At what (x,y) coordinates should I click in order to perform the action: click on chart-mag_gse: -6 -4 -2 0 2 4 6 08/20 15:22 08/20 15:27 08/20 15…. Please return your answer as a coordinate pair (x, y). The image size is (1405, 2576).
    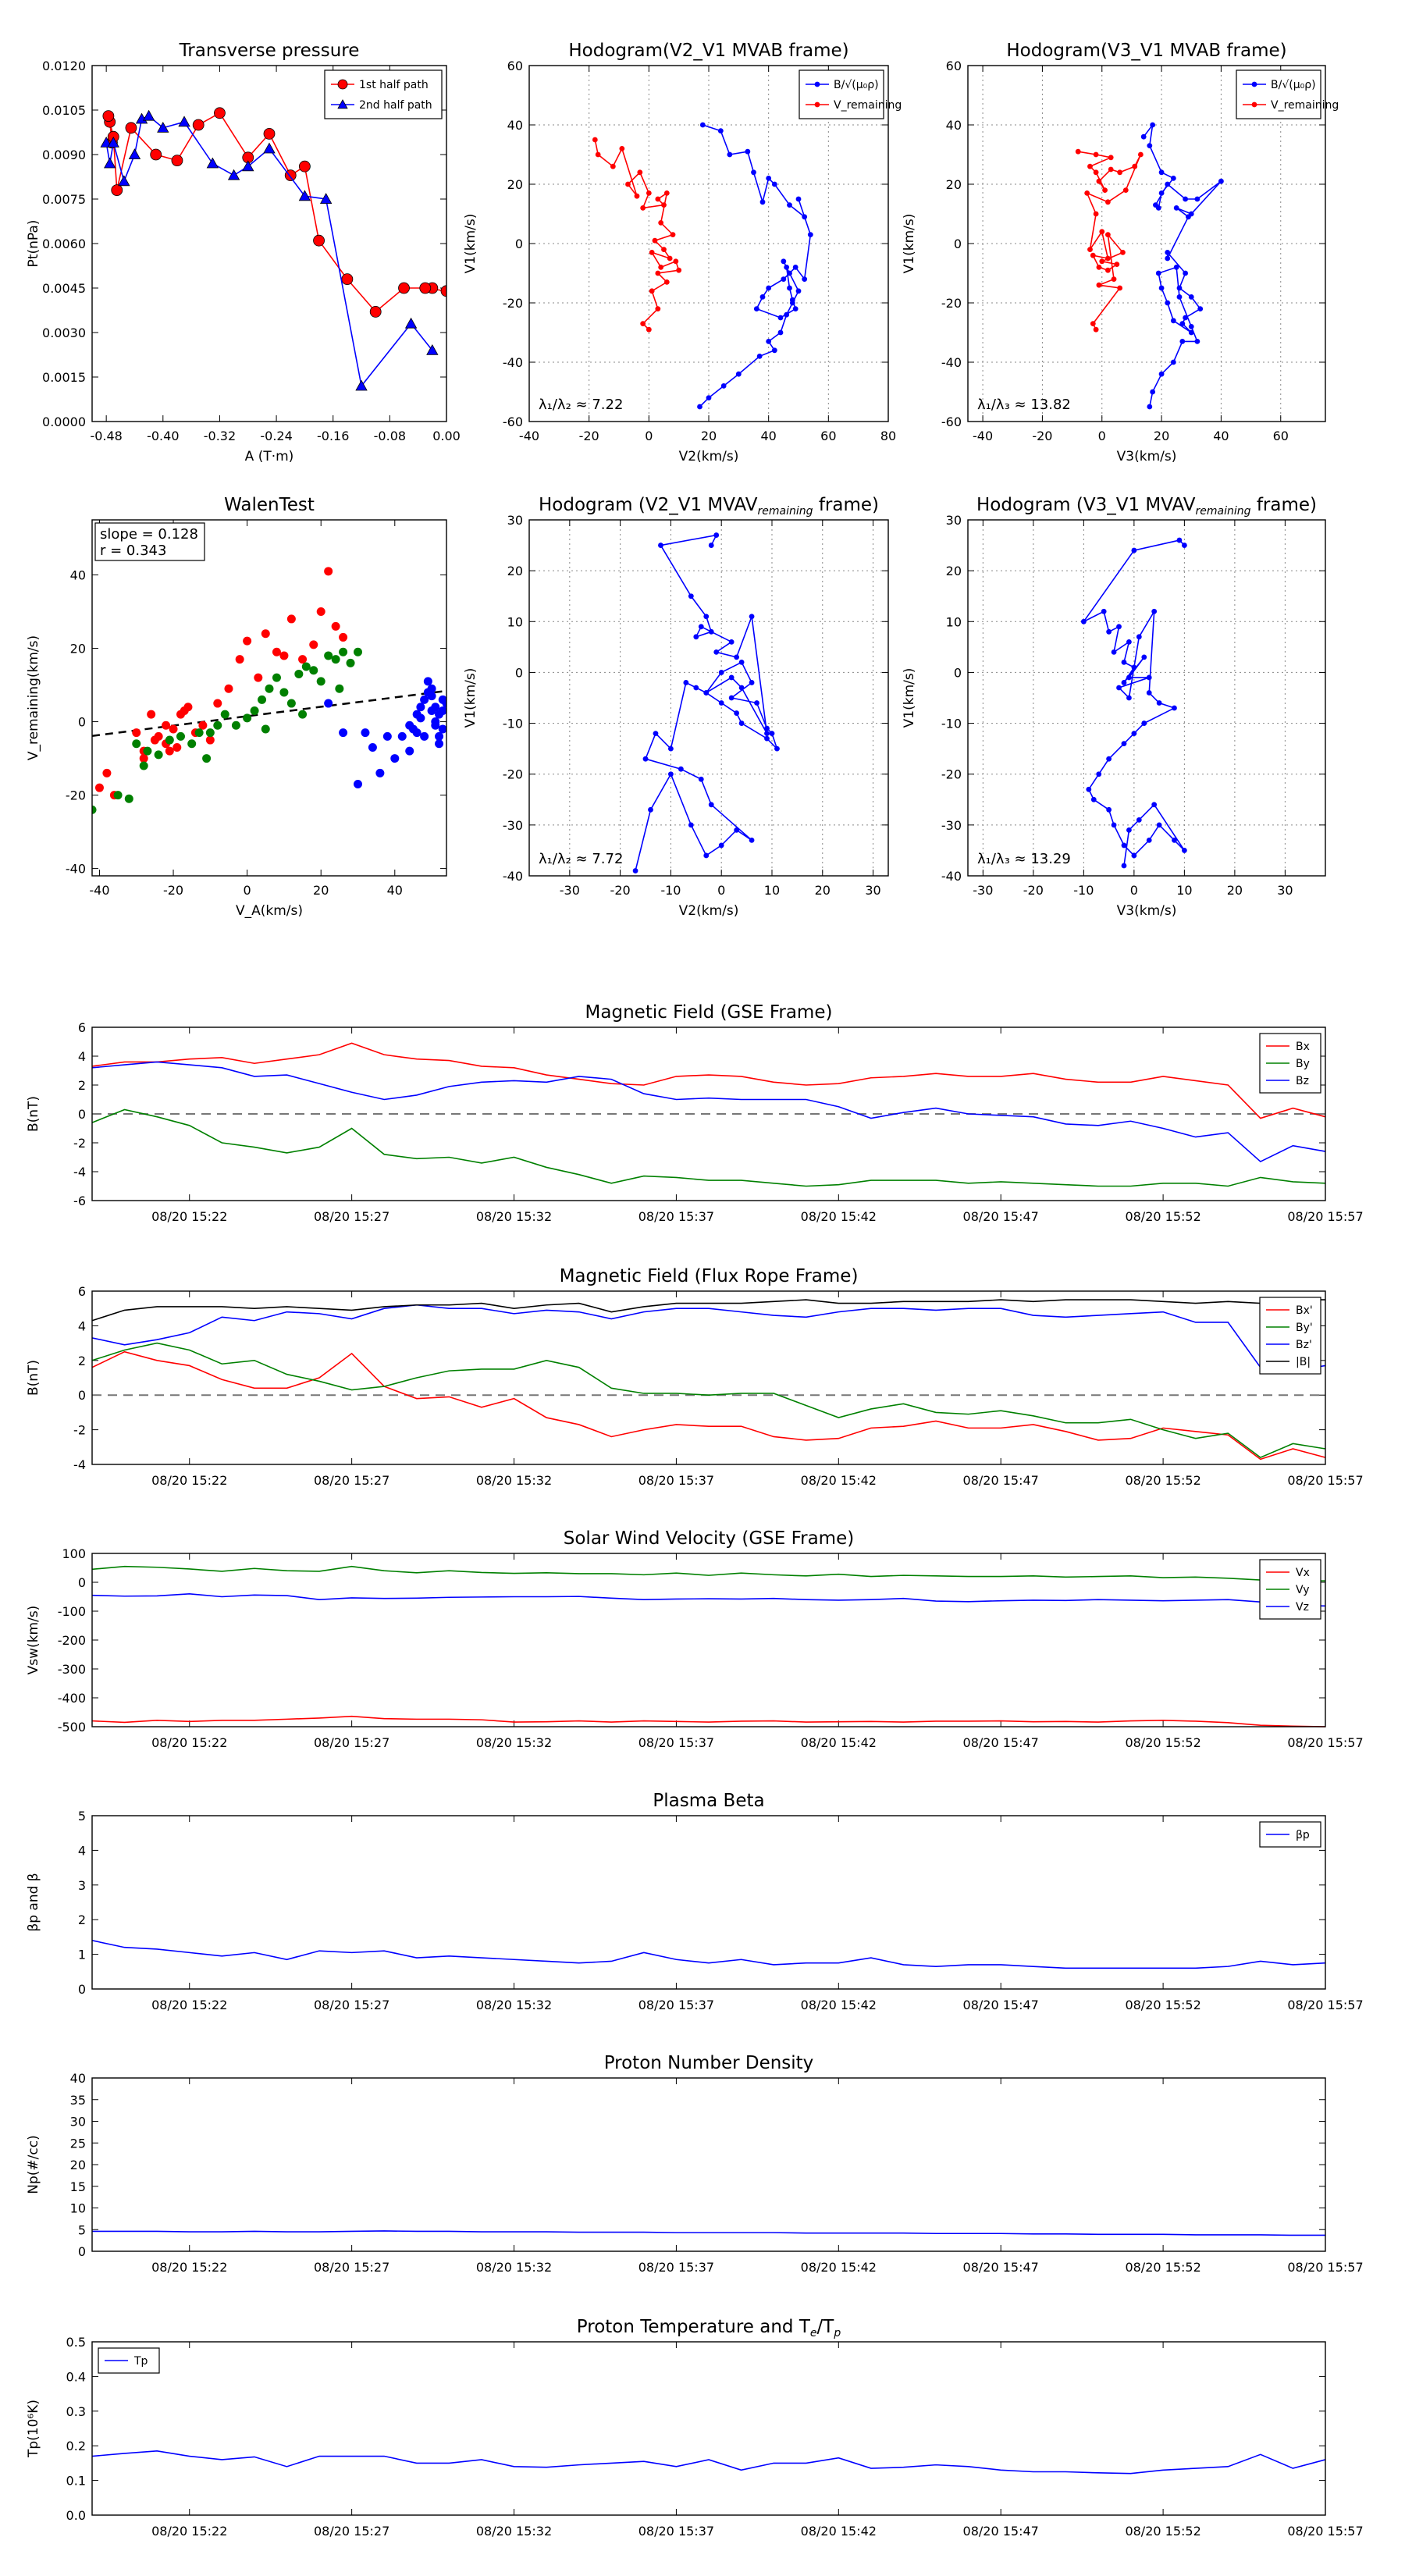
    Looking at the image, I should click on (695, 1113).